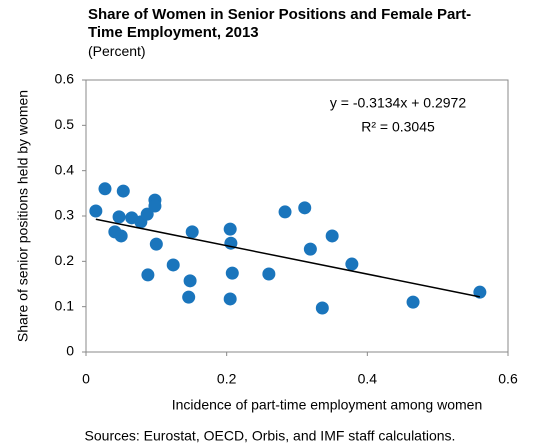 The image size is (534, 445). I want to click on trend-line, so click(288, 258).